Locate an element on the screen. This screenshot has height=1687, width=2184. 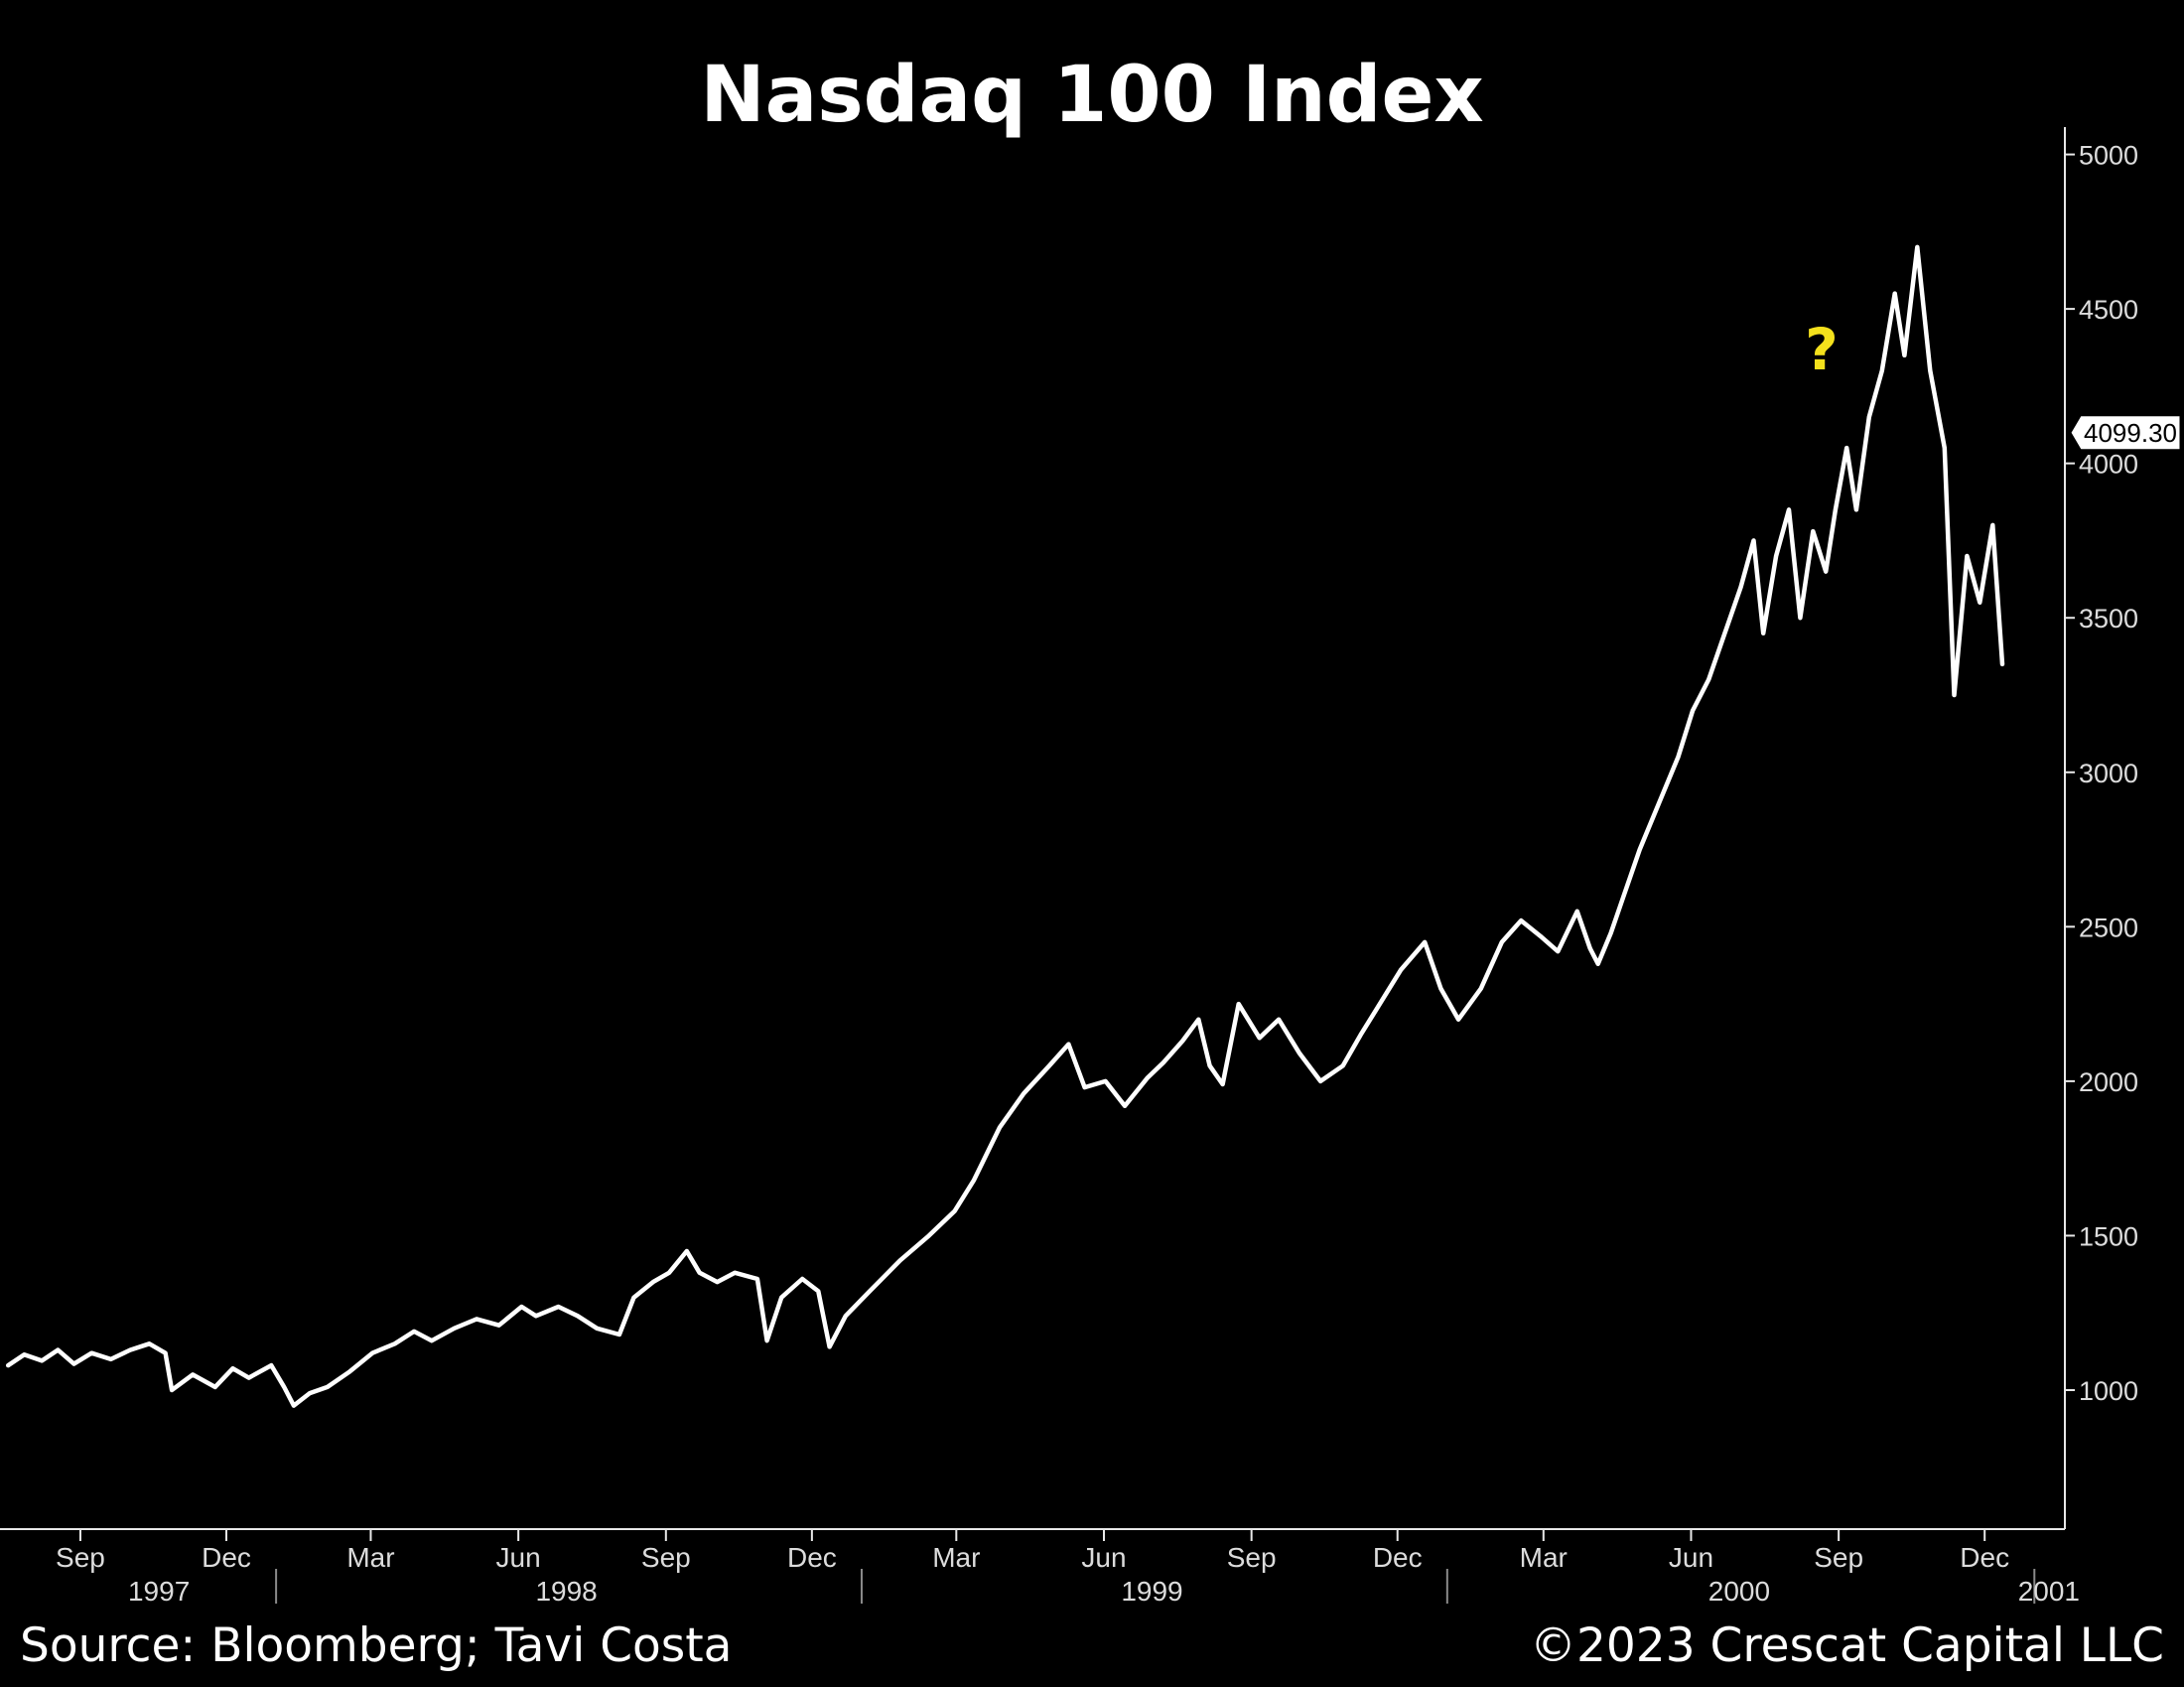
y-tick-label: 2500 is located at coordinates (2108, 927).